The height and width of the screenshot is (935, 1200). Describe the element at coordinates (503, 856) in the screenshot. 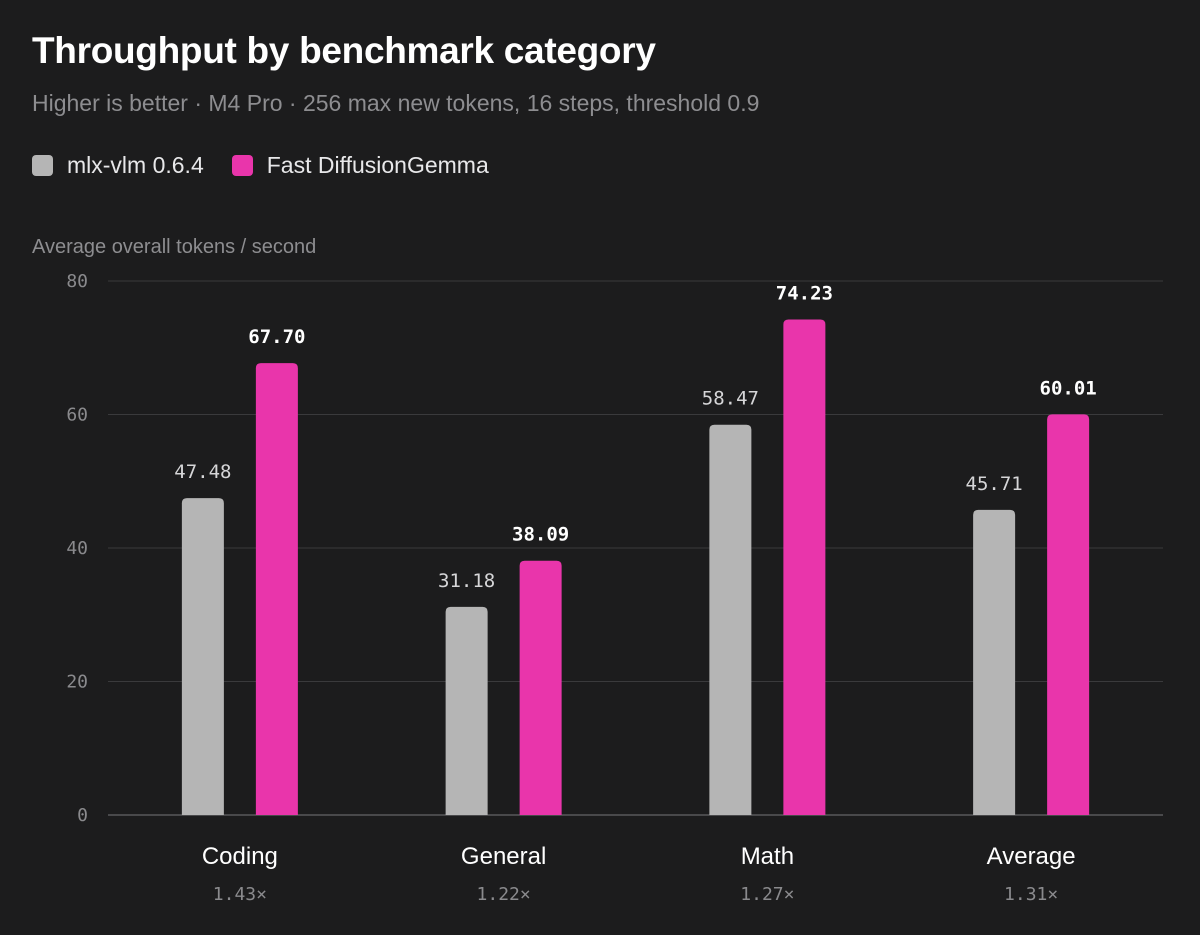

I see `x-tick-label: General` at that location.